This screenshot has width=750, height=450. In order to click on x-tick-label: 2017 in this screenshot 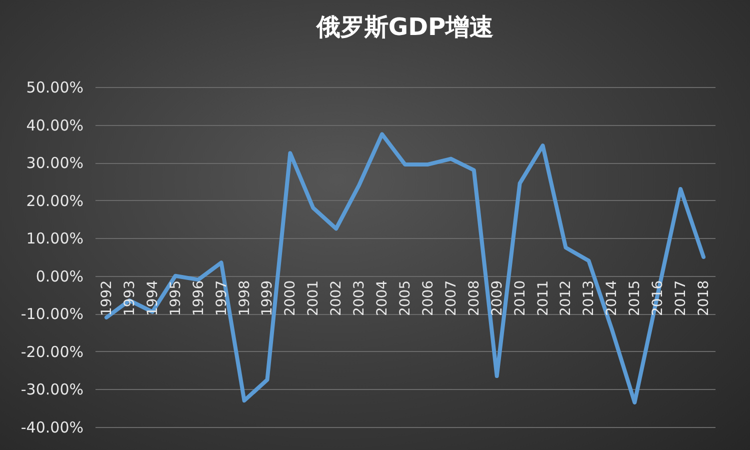, I will do `click(681, 298)`.